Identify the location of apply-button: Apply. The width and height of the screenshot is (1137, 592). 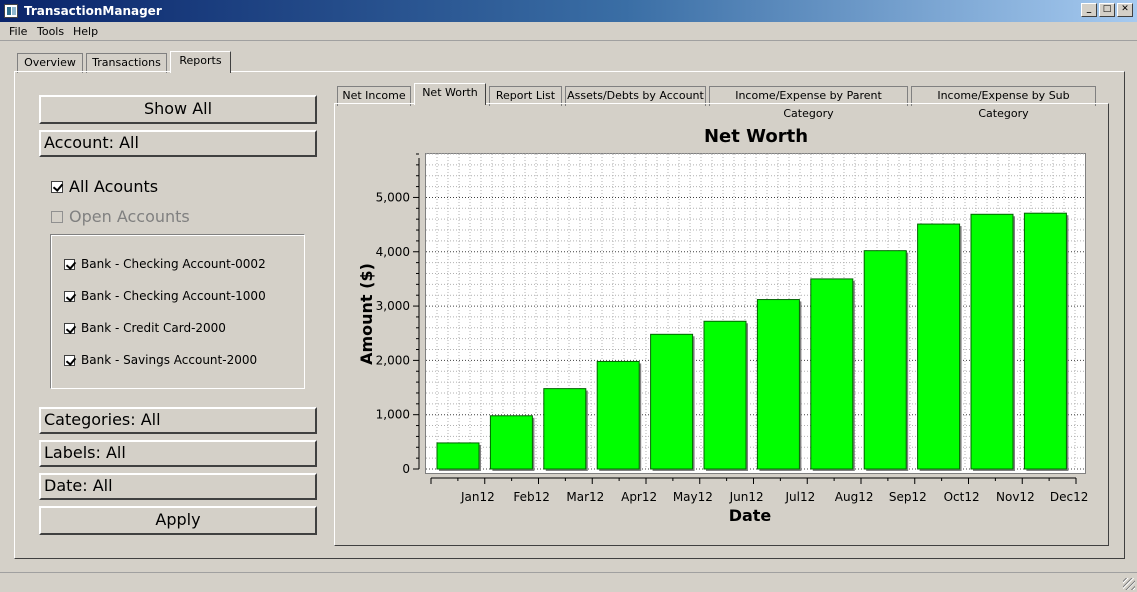
(178, 520).